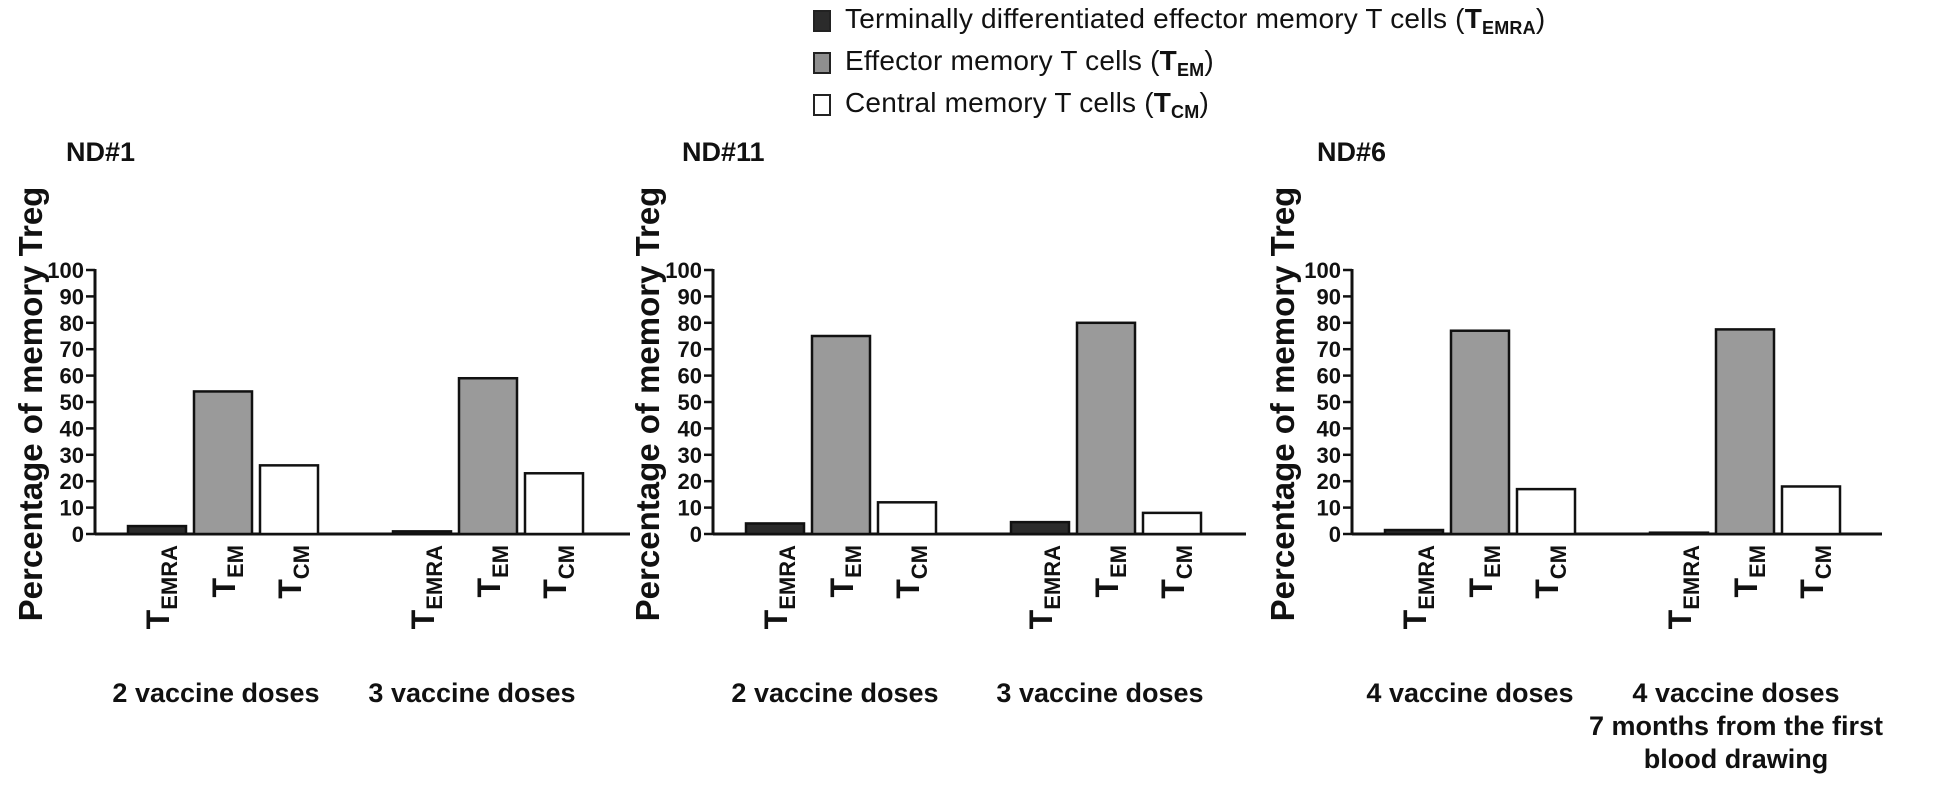 This screenshot has width=1936, height=786. Describe the element at coordinates (723, 152) in the screenshot. I see `chart-title: ND#11` at that location.